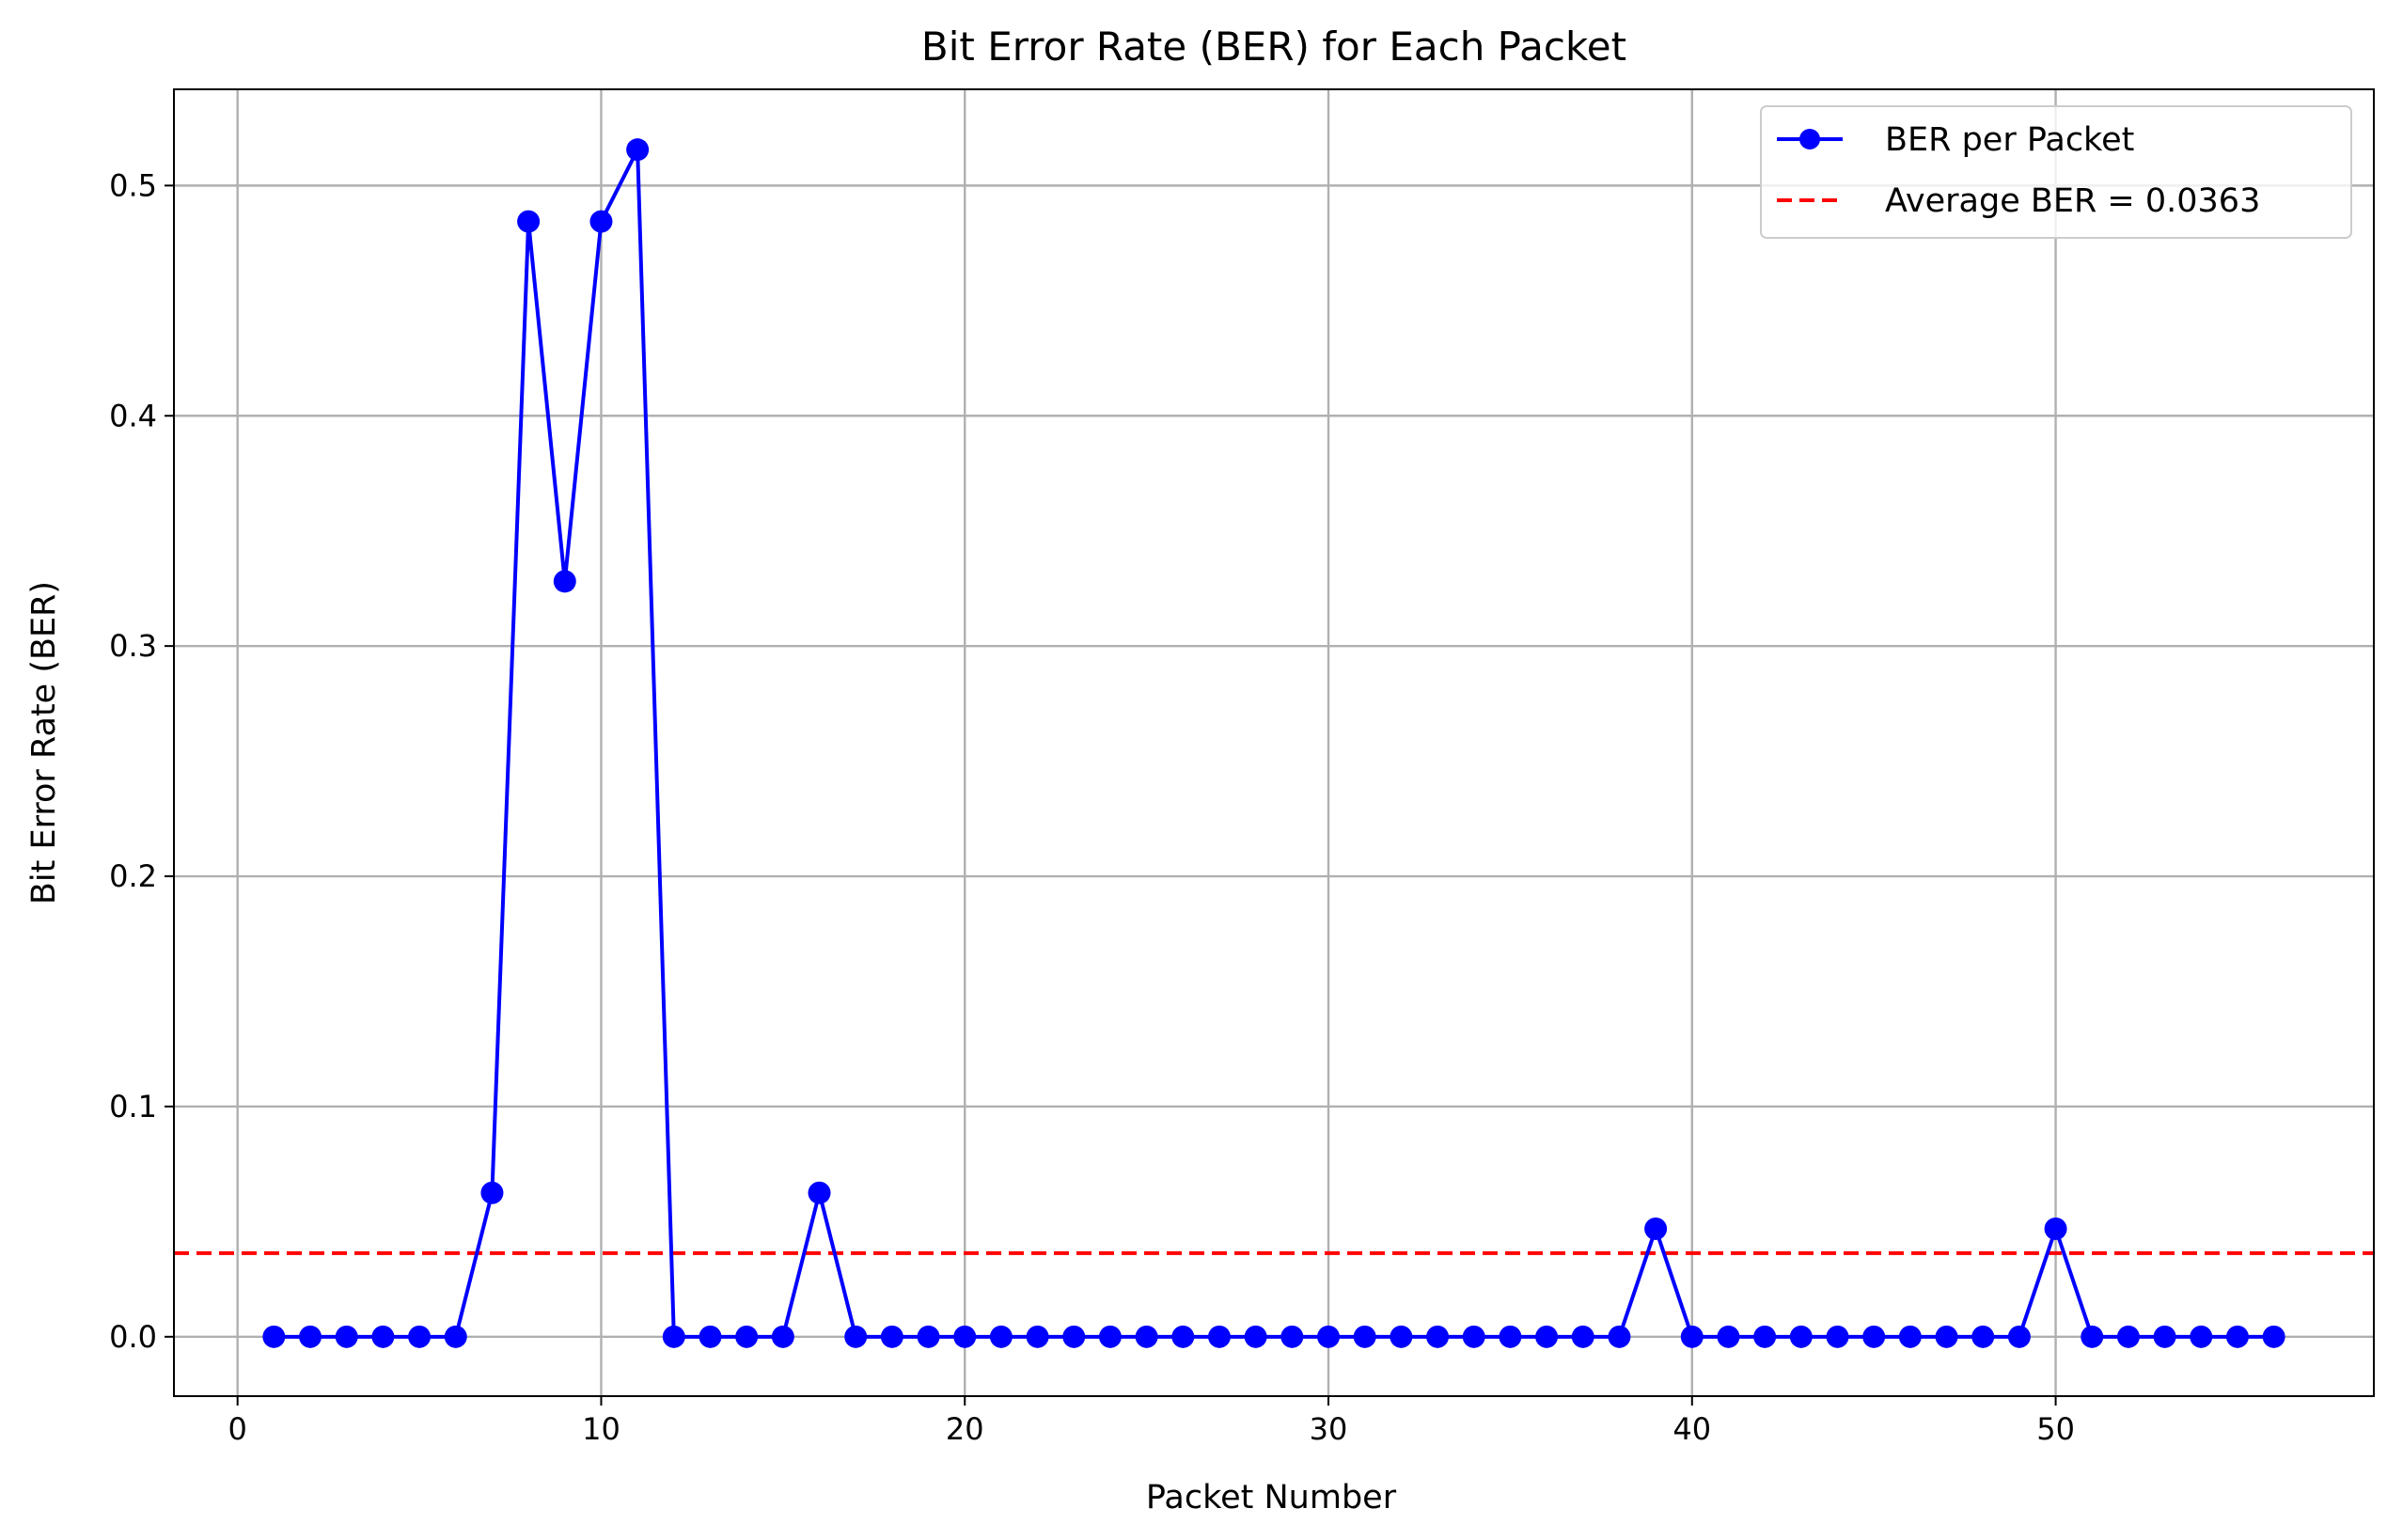 The height and width of the screenshot is (1540, 2387). Describe the element at coordinates (2072, 201) in the screenshot. I see `legend-label-average: Average BER = 0.0363` at that location.